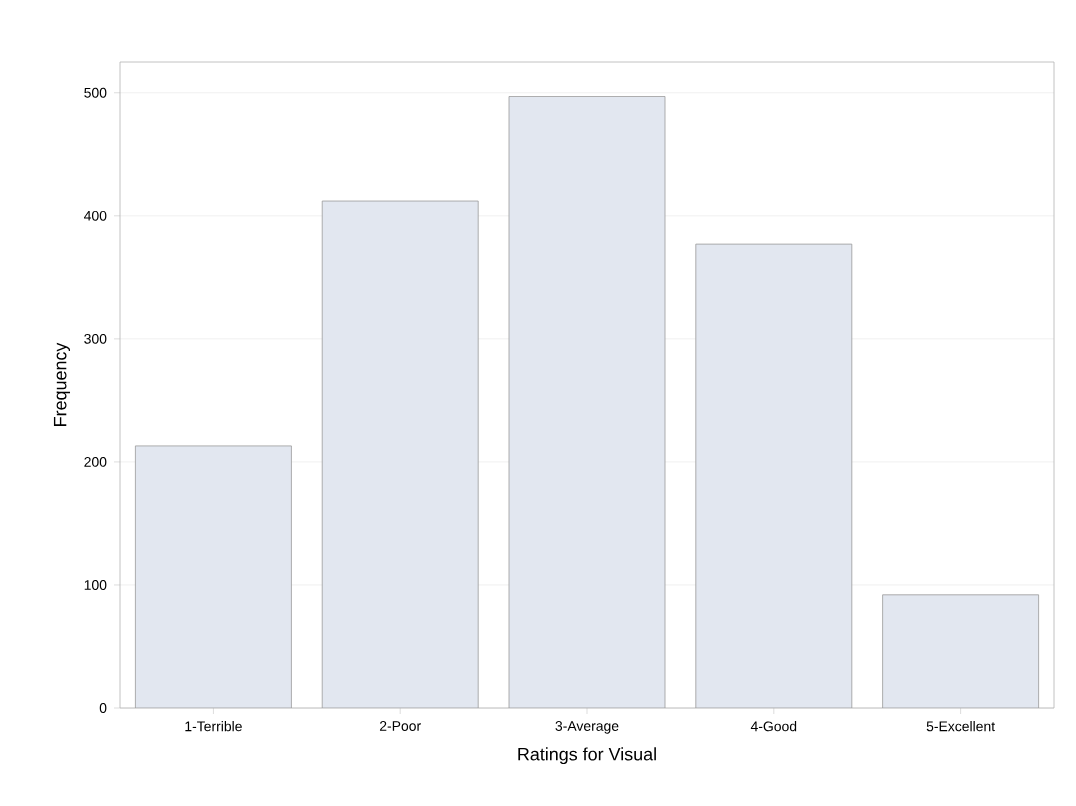 The image size is (1076, 806). Describe the element at coordinates (62, 384) in the screenshot. I see `y-axis-title: Frequency` at that location.